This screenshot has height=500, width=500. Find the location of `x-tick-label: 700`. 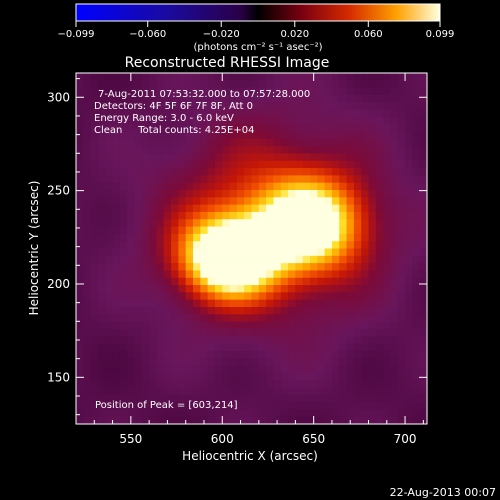

x-tick-label: 700 is located at coordinates (405, 439).